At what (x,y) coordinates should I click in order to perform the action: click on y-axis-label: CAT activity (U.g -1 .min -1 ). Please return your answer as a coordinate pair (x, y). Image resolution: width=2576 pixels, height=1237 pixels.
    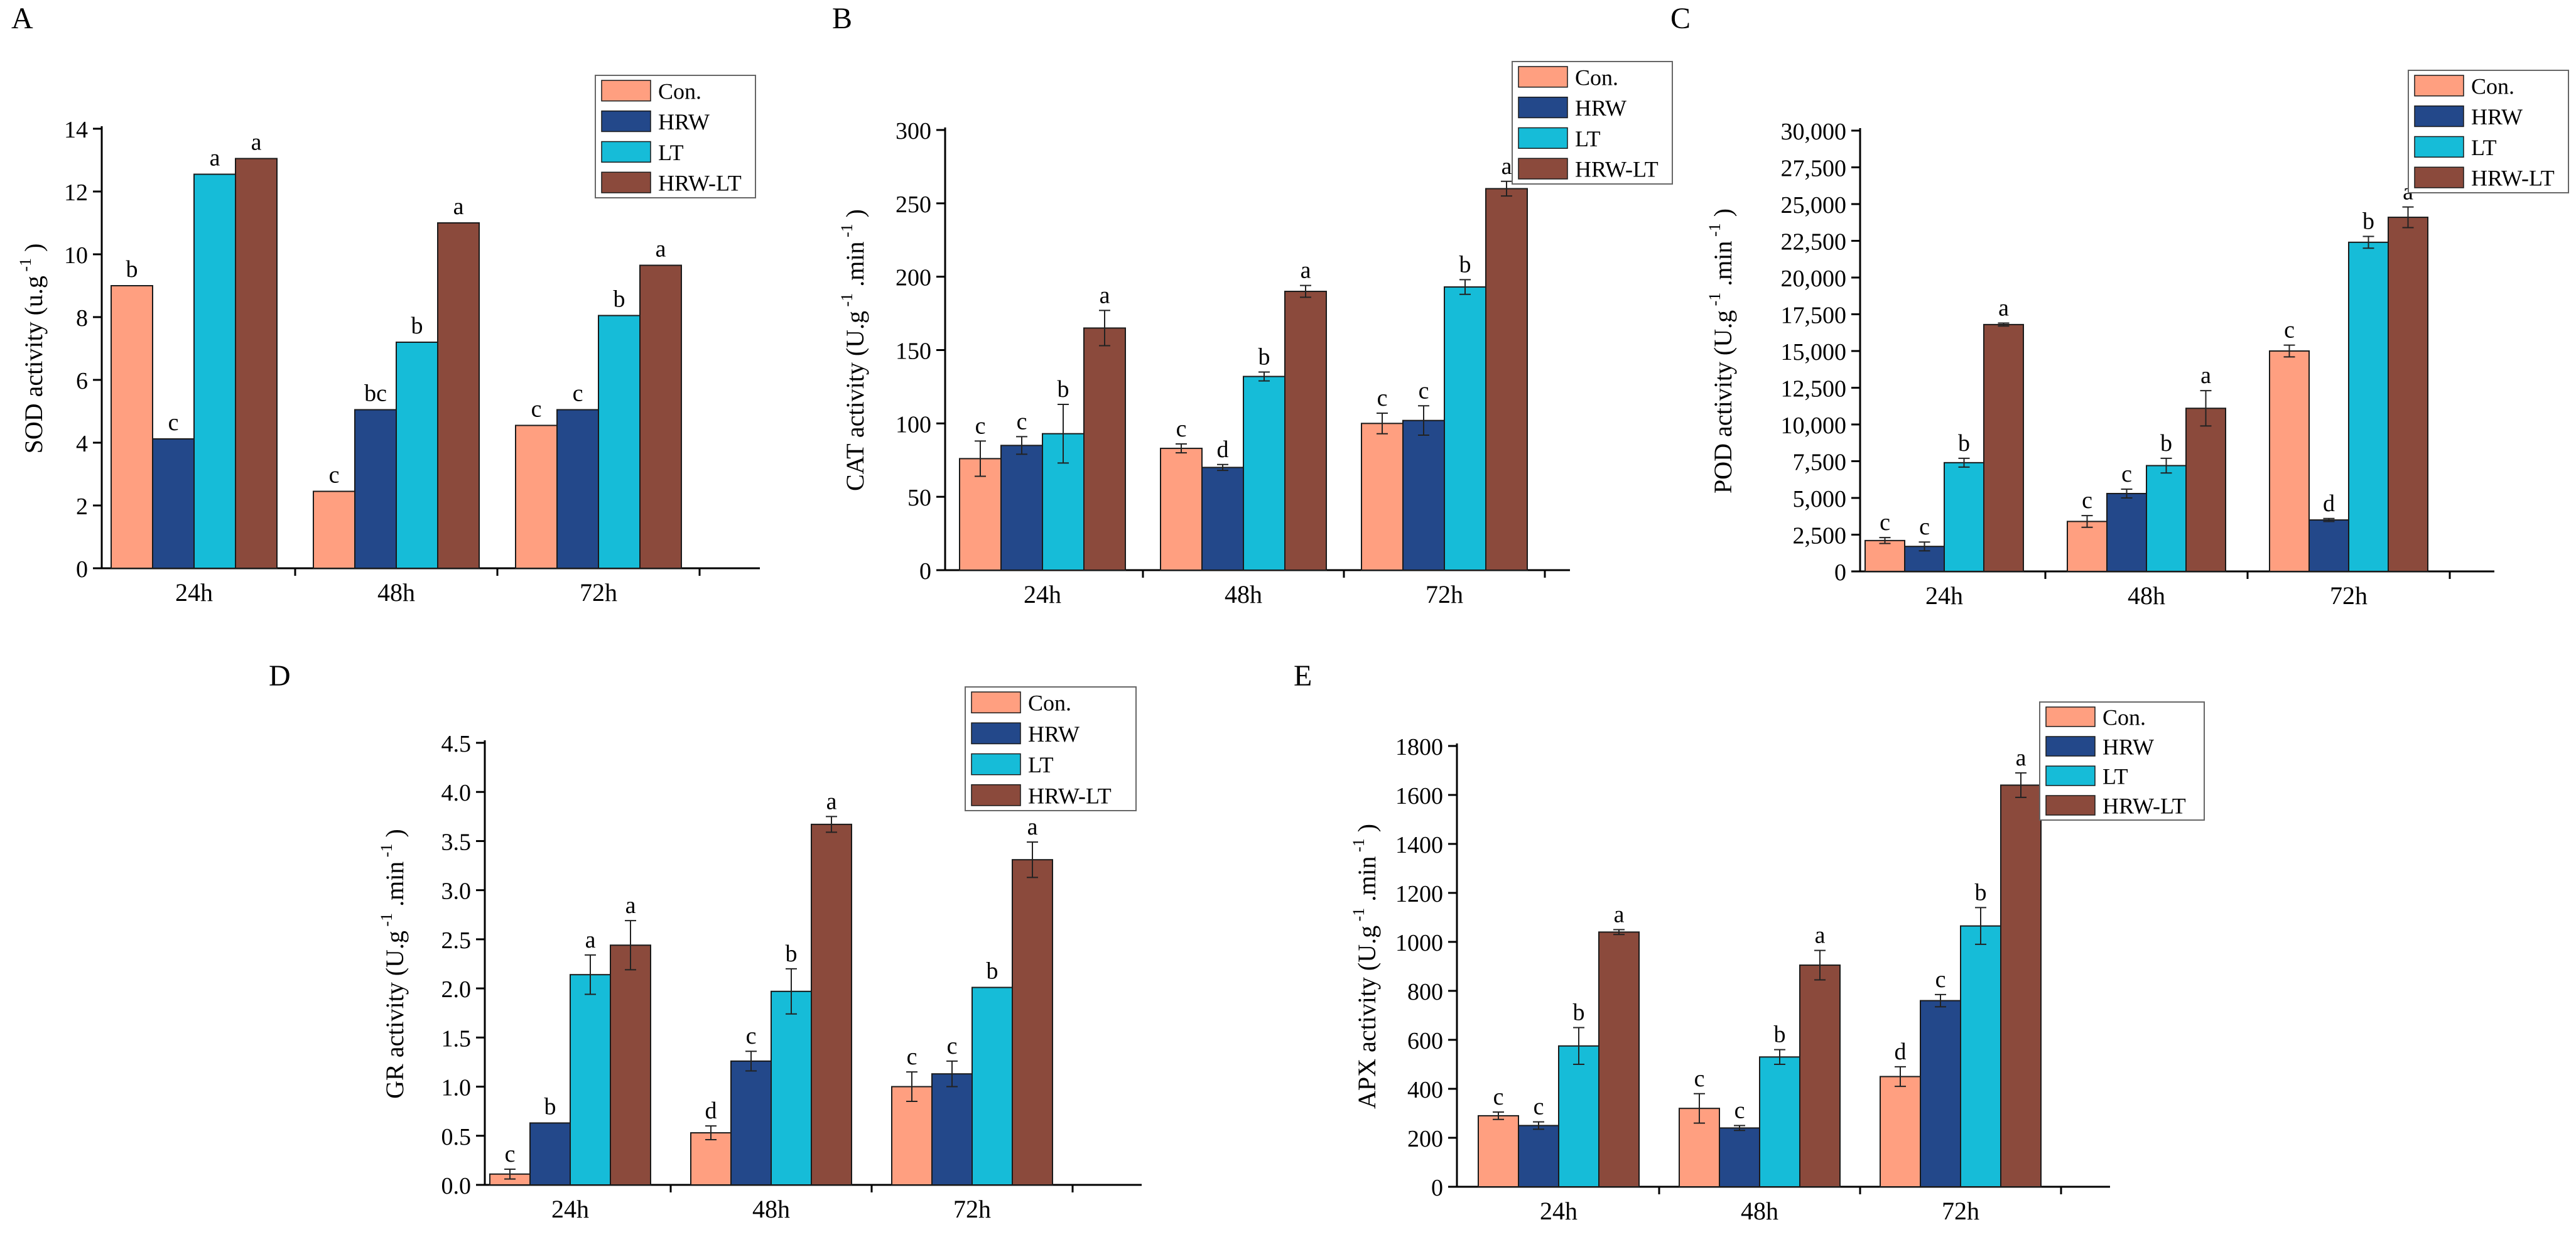
    Looking at the image, I should click on (854, 350).